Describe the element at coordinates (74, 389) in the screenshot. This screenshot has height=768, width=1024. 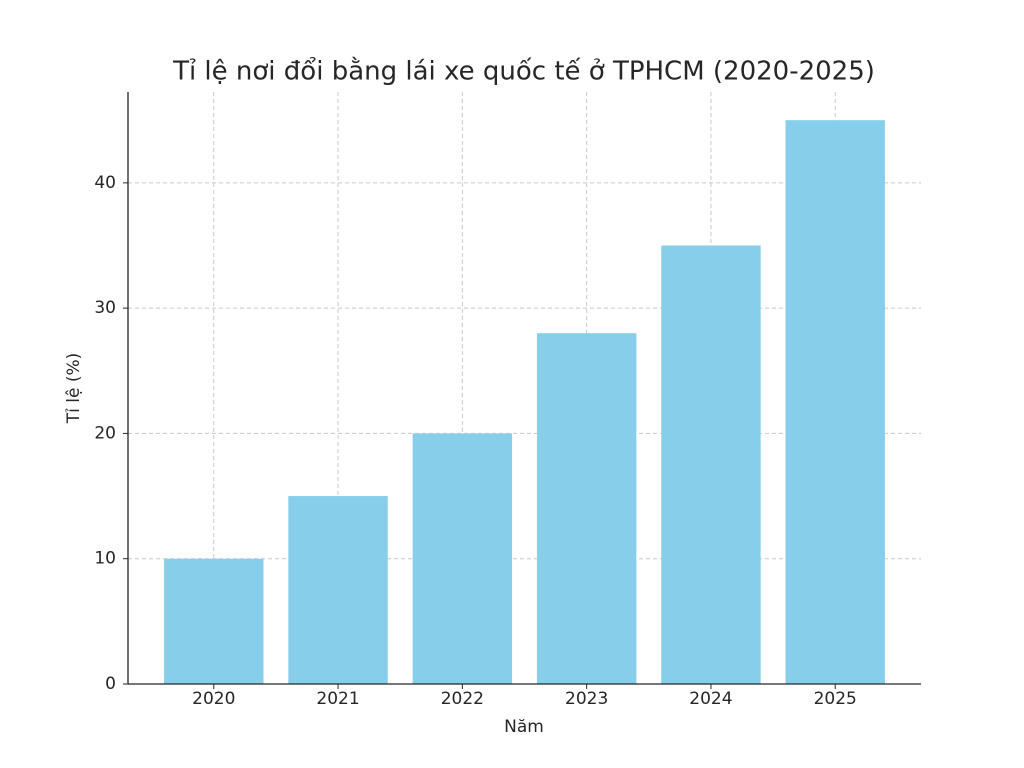
I see `y-axis-label: Tỉ lệ (%)` at that location.